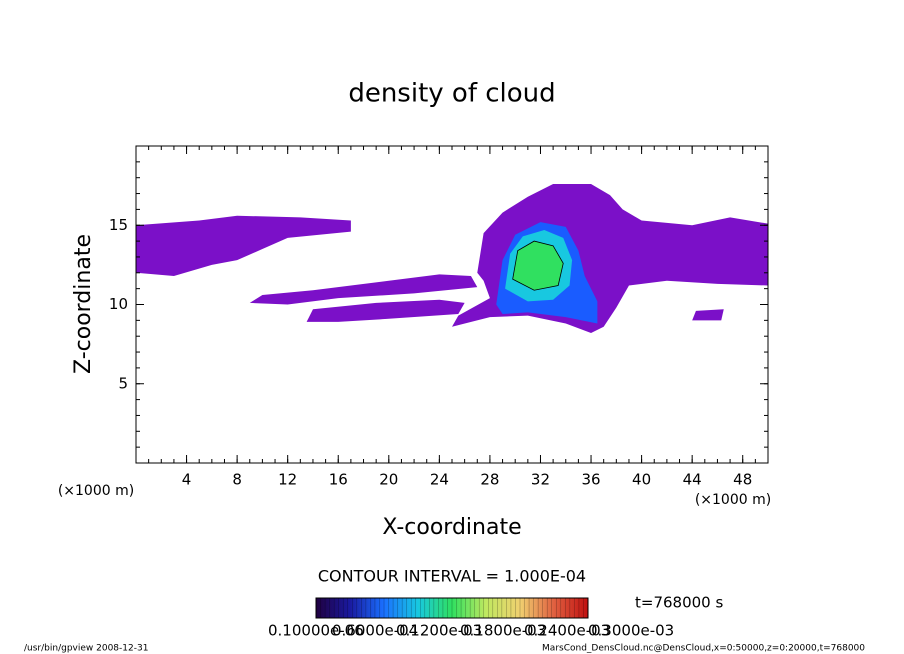 This screenshot has height=654, width=904. Describe the element at coordinates (375, 631) in the screenshot. I see `colorbar-label: 0.6000e-04` at that location.